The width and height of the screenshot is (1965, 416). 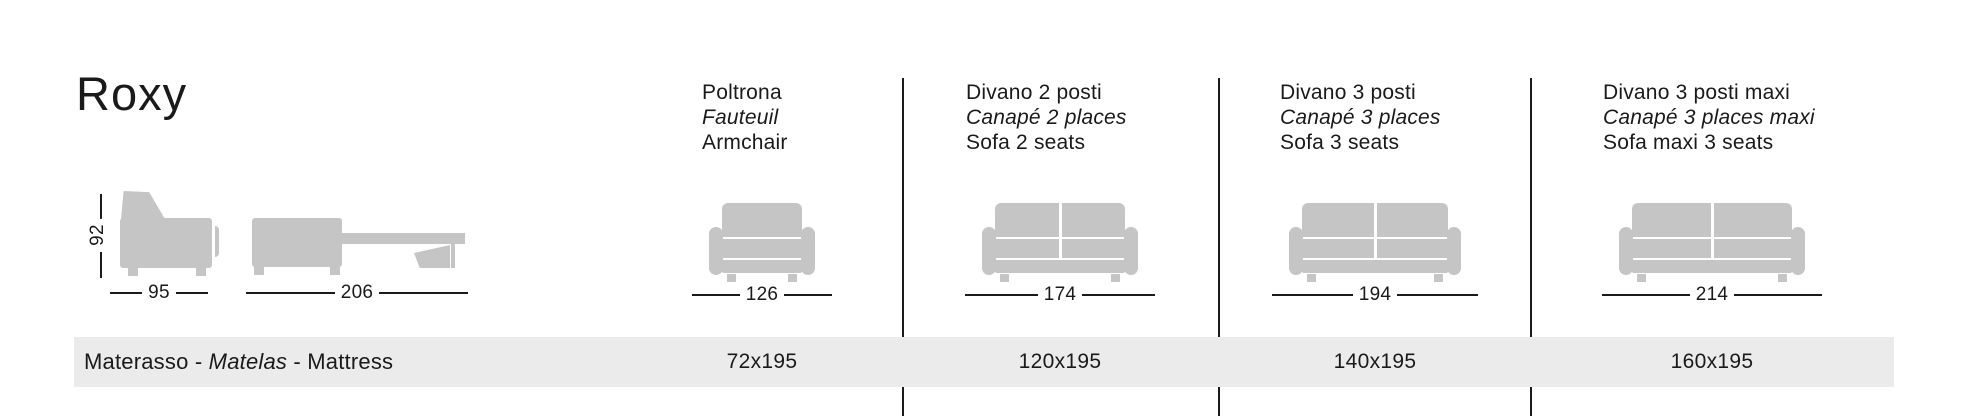 I want to click on open-depth-dimension: 206, so click(x=357, y=293).